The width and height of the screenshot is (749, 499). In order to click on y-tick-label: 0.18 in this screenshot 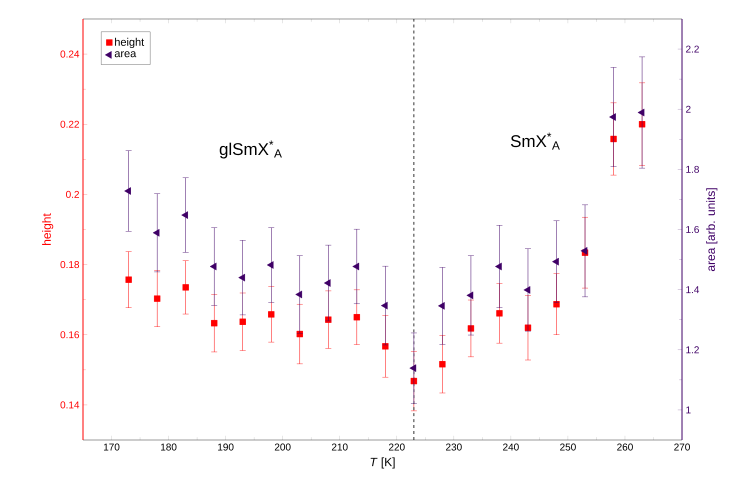, I will do `click(70, 264)`.